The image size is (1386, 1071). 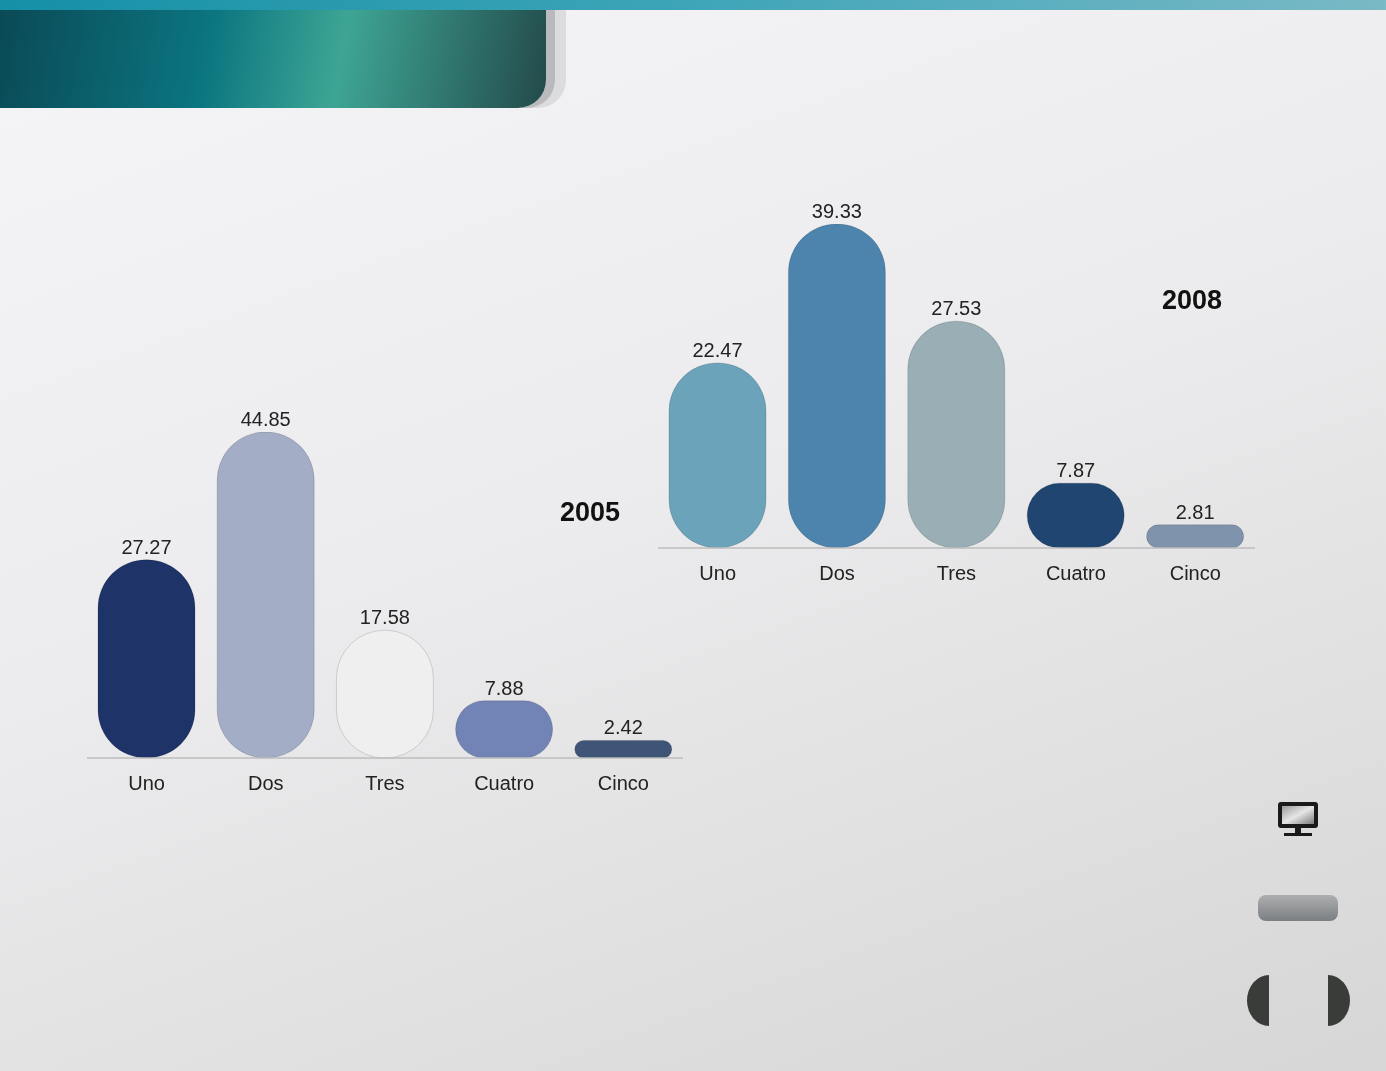 What do you see at coordinates (956, 308) in the screenshot?
I see `data-label: 27.53` at bounding box center [956, 308].